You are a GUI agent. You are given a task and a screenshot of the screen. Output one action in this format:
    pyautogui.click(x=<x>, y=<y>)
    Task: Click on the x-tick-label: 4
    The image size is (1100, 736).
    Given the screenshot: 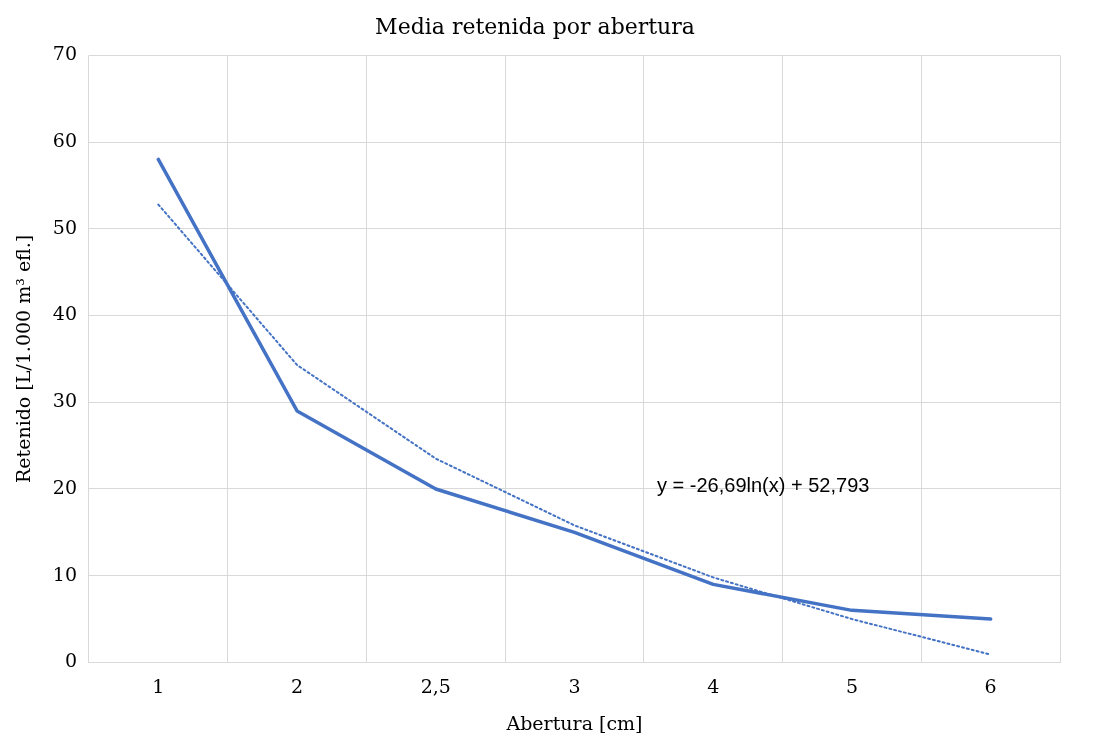 What is the action you would take?
    pyautogui.click(x=713, y=685)
    